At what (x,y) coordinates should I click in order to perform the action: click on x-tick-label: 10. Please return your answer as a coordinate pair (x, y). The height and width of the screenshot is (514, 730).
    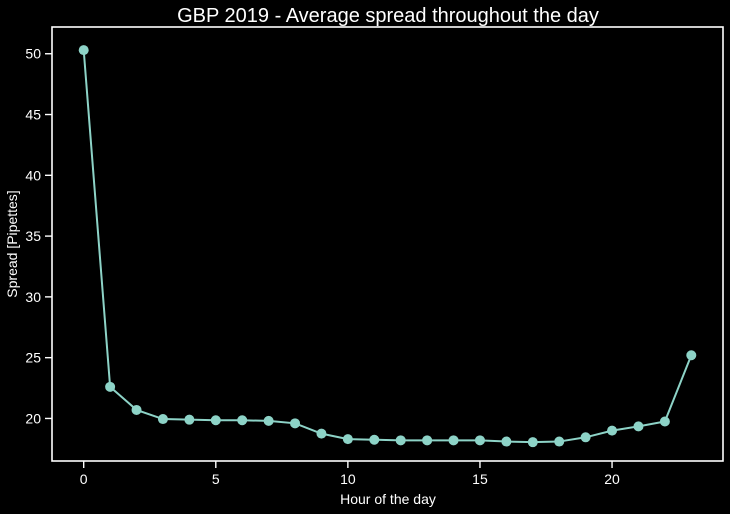
    Looking at the image, I should click on (348, 479).